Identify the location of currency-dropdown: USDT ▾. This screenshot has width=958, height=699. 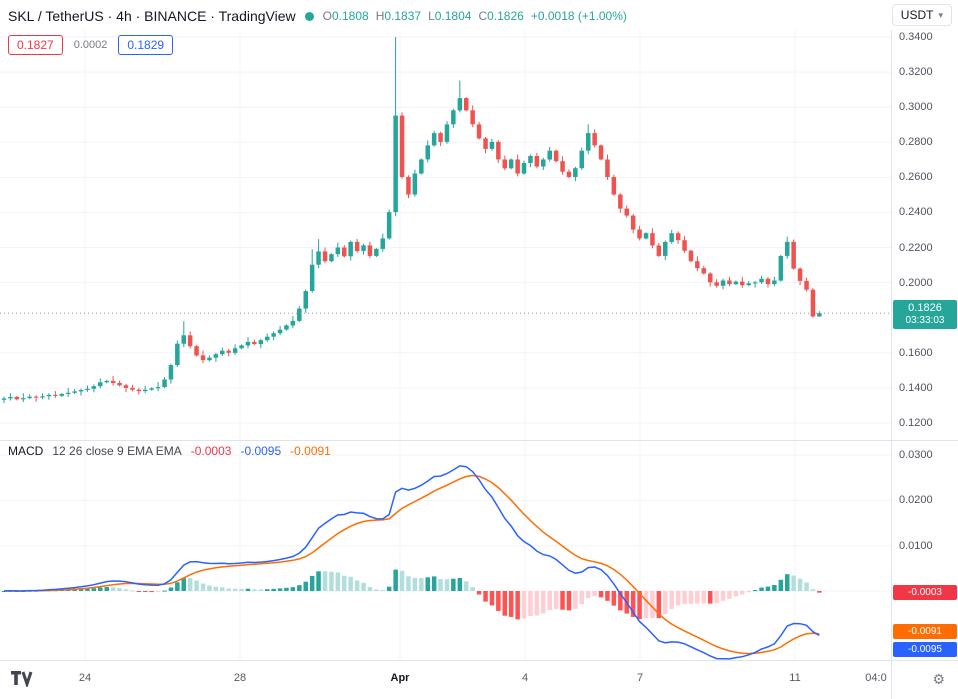
(921, 15).